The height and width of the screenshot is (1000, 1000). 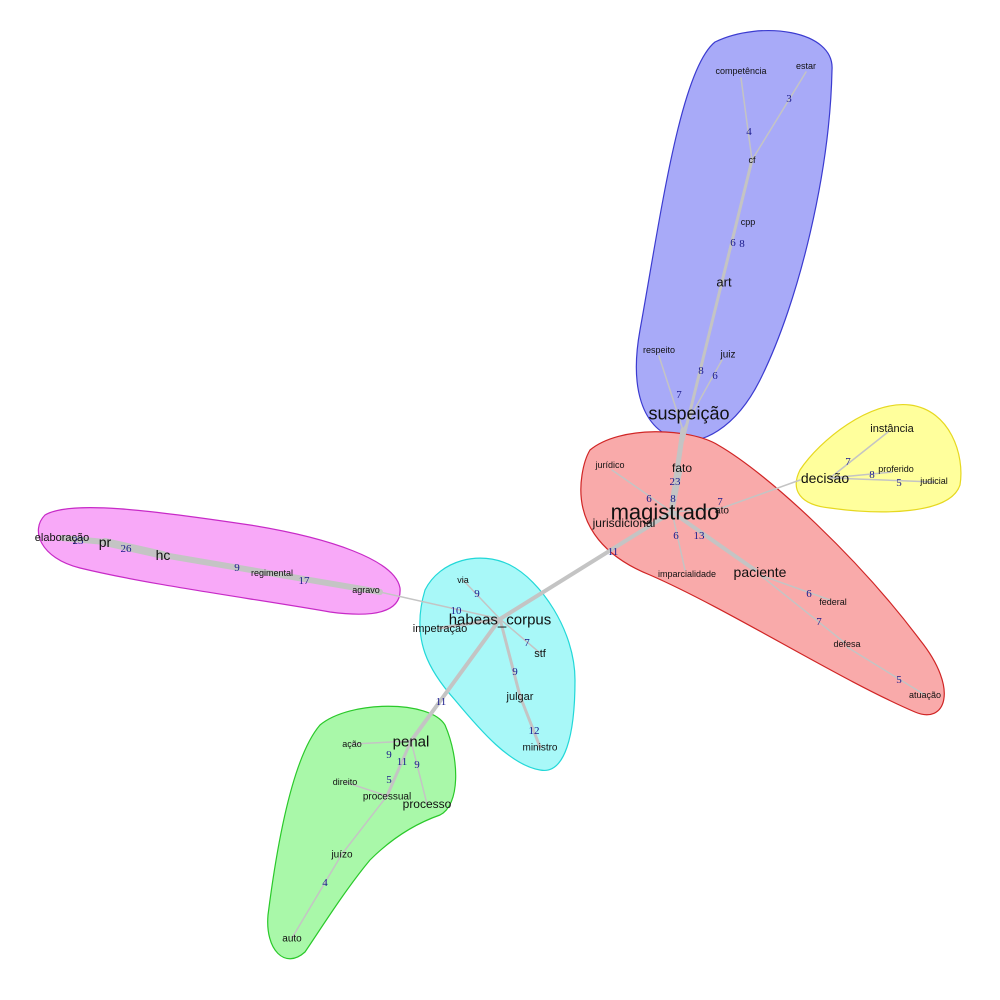 I want to click on edge-suspeicao-juiz, so click(x=702, y=395).